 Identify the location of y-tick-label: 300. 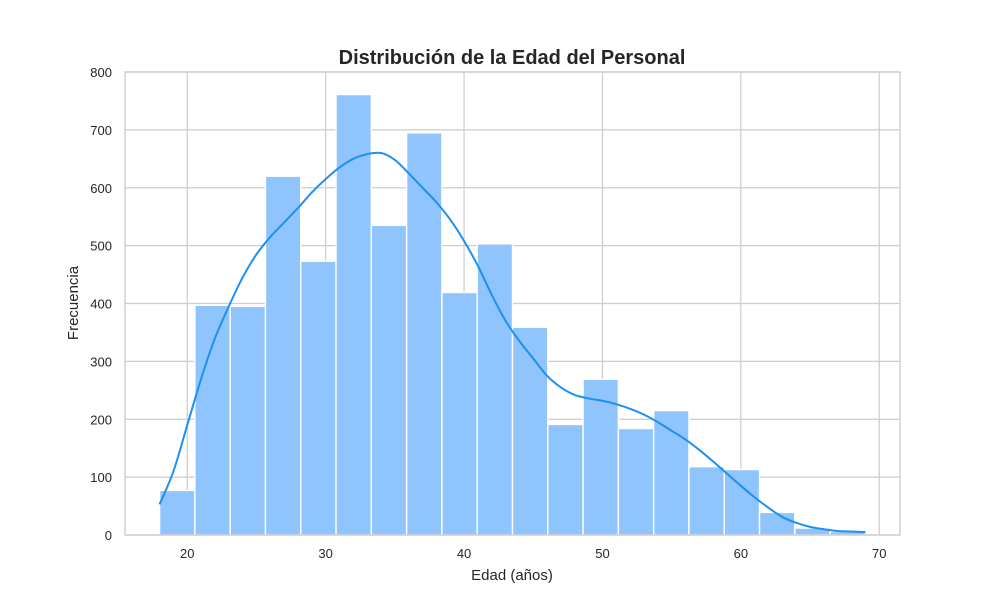
(101, 361).